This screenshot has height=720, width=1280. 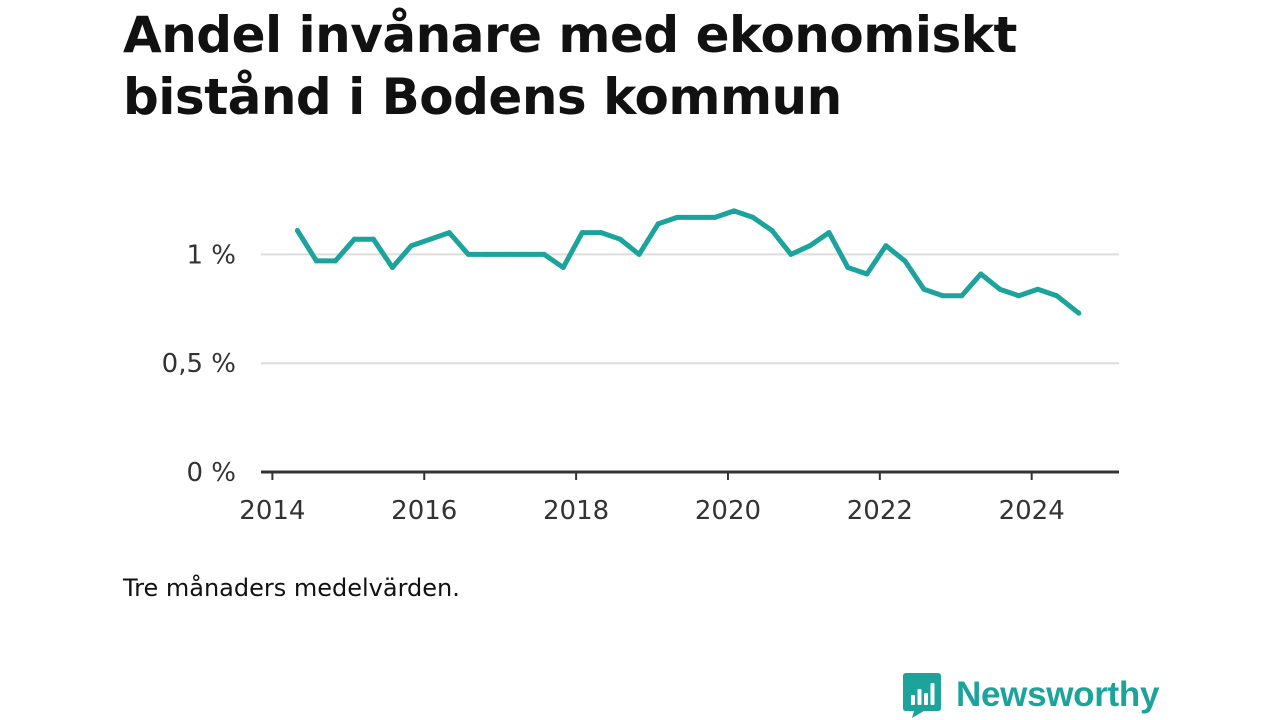 I want to click on brand-logo: Newsworthy, so click(x=1030, y=695).